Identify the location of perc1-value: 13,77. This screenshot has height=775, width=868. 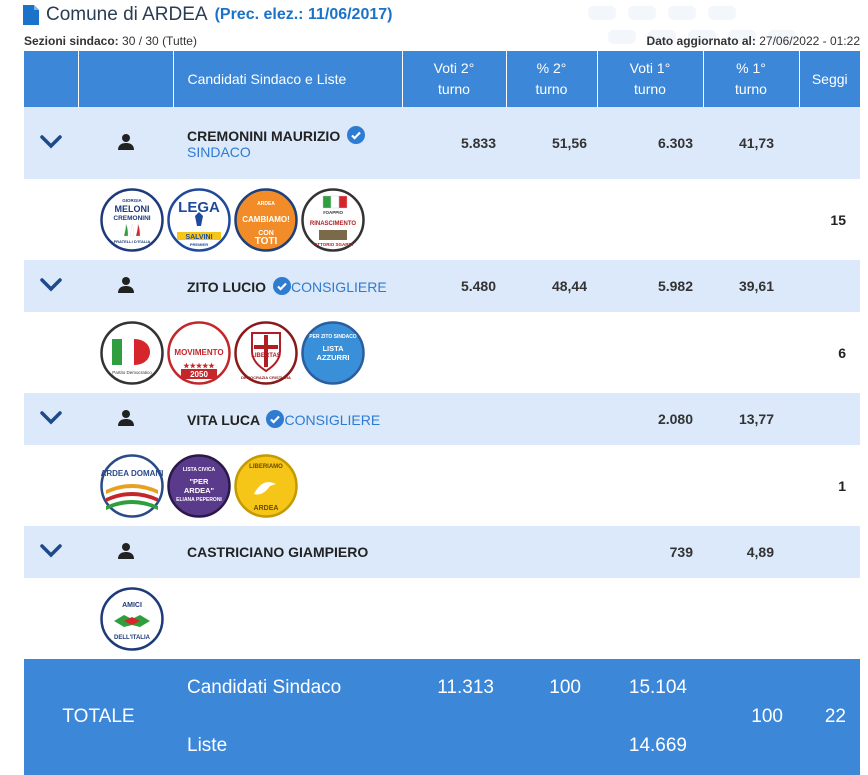
(751, 419).